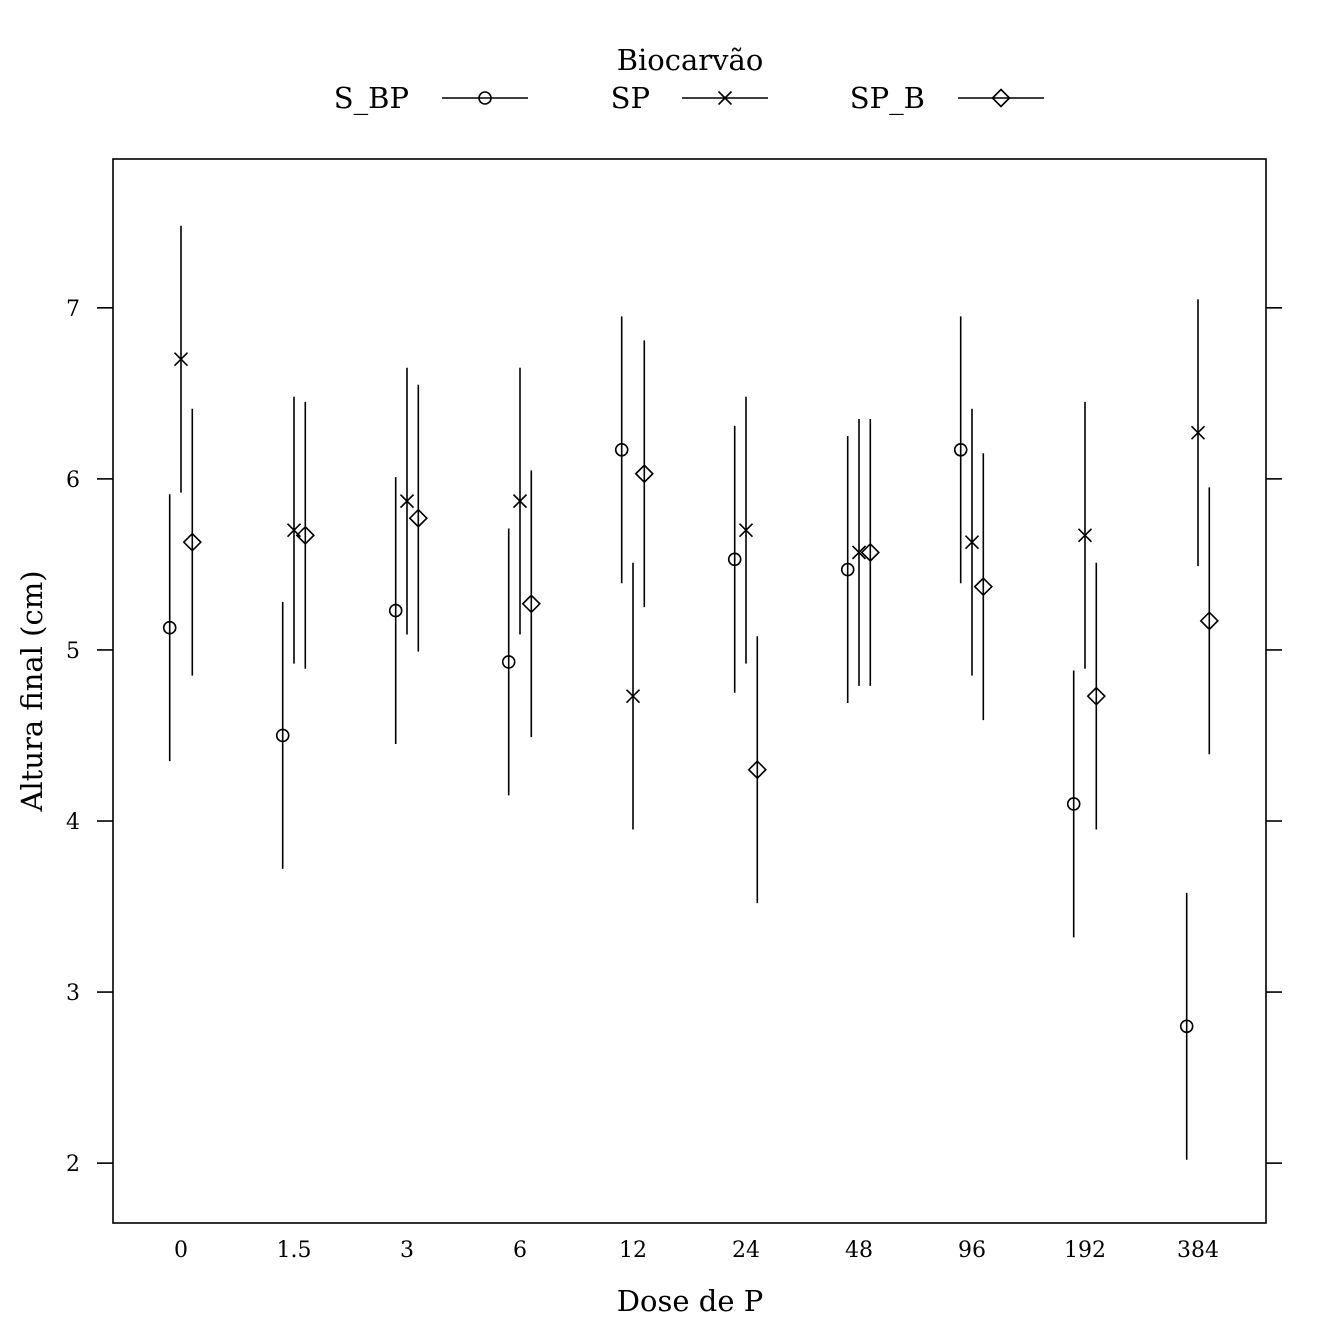 This screenshot has width=1344, height=1344. What do you see at coordinates (1198, 1250) in the screenshot?
I see `x-tick-label: 384` at bounding box center [1198, 1250].